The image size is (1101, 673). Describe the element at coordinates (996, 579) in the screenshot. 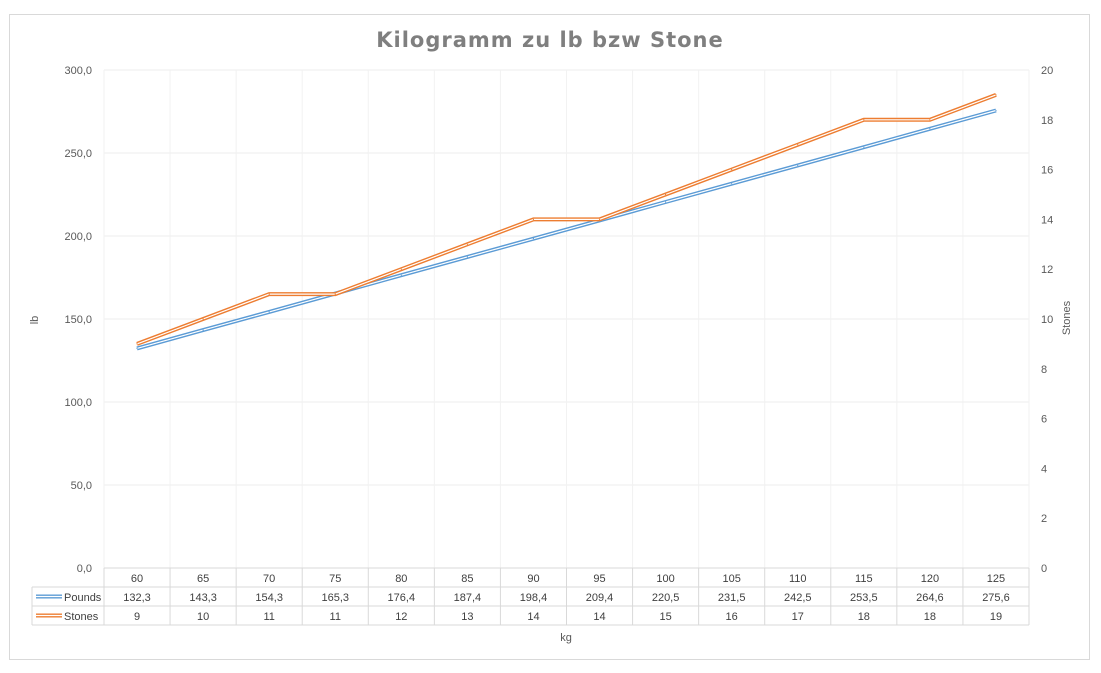

I see `x-tick-label: 125` at that location.